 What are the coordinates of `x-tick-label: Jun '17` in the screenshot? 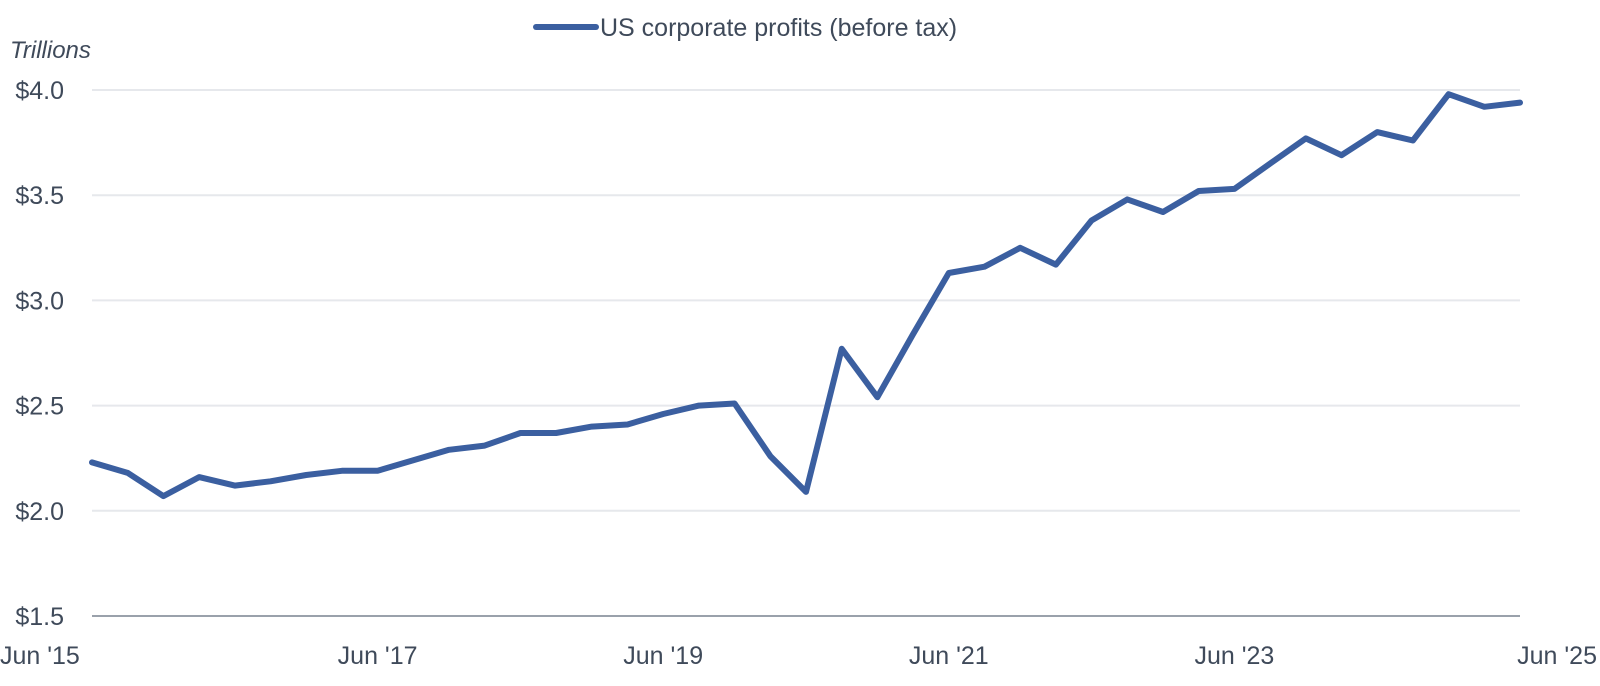 It's located at (378, 656).